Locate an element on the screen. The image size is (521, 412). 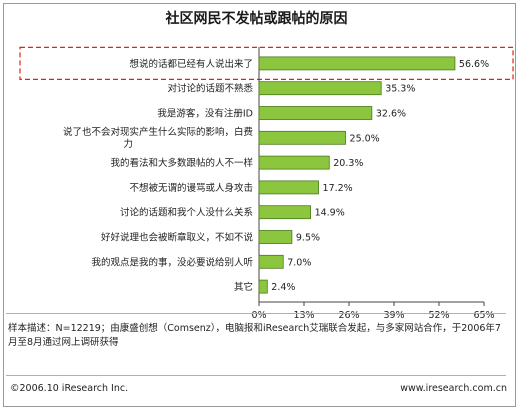
category-label-line: 我的看法和大多数跟帖的人不一样 is located at coordinates (181, 163).